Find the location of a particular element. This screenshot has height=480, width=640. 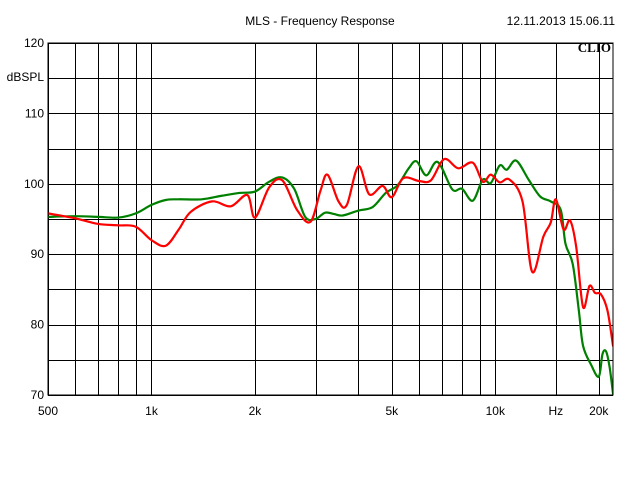

chart-title: MLS - Frequency Response is located at coordinates (320, 21).